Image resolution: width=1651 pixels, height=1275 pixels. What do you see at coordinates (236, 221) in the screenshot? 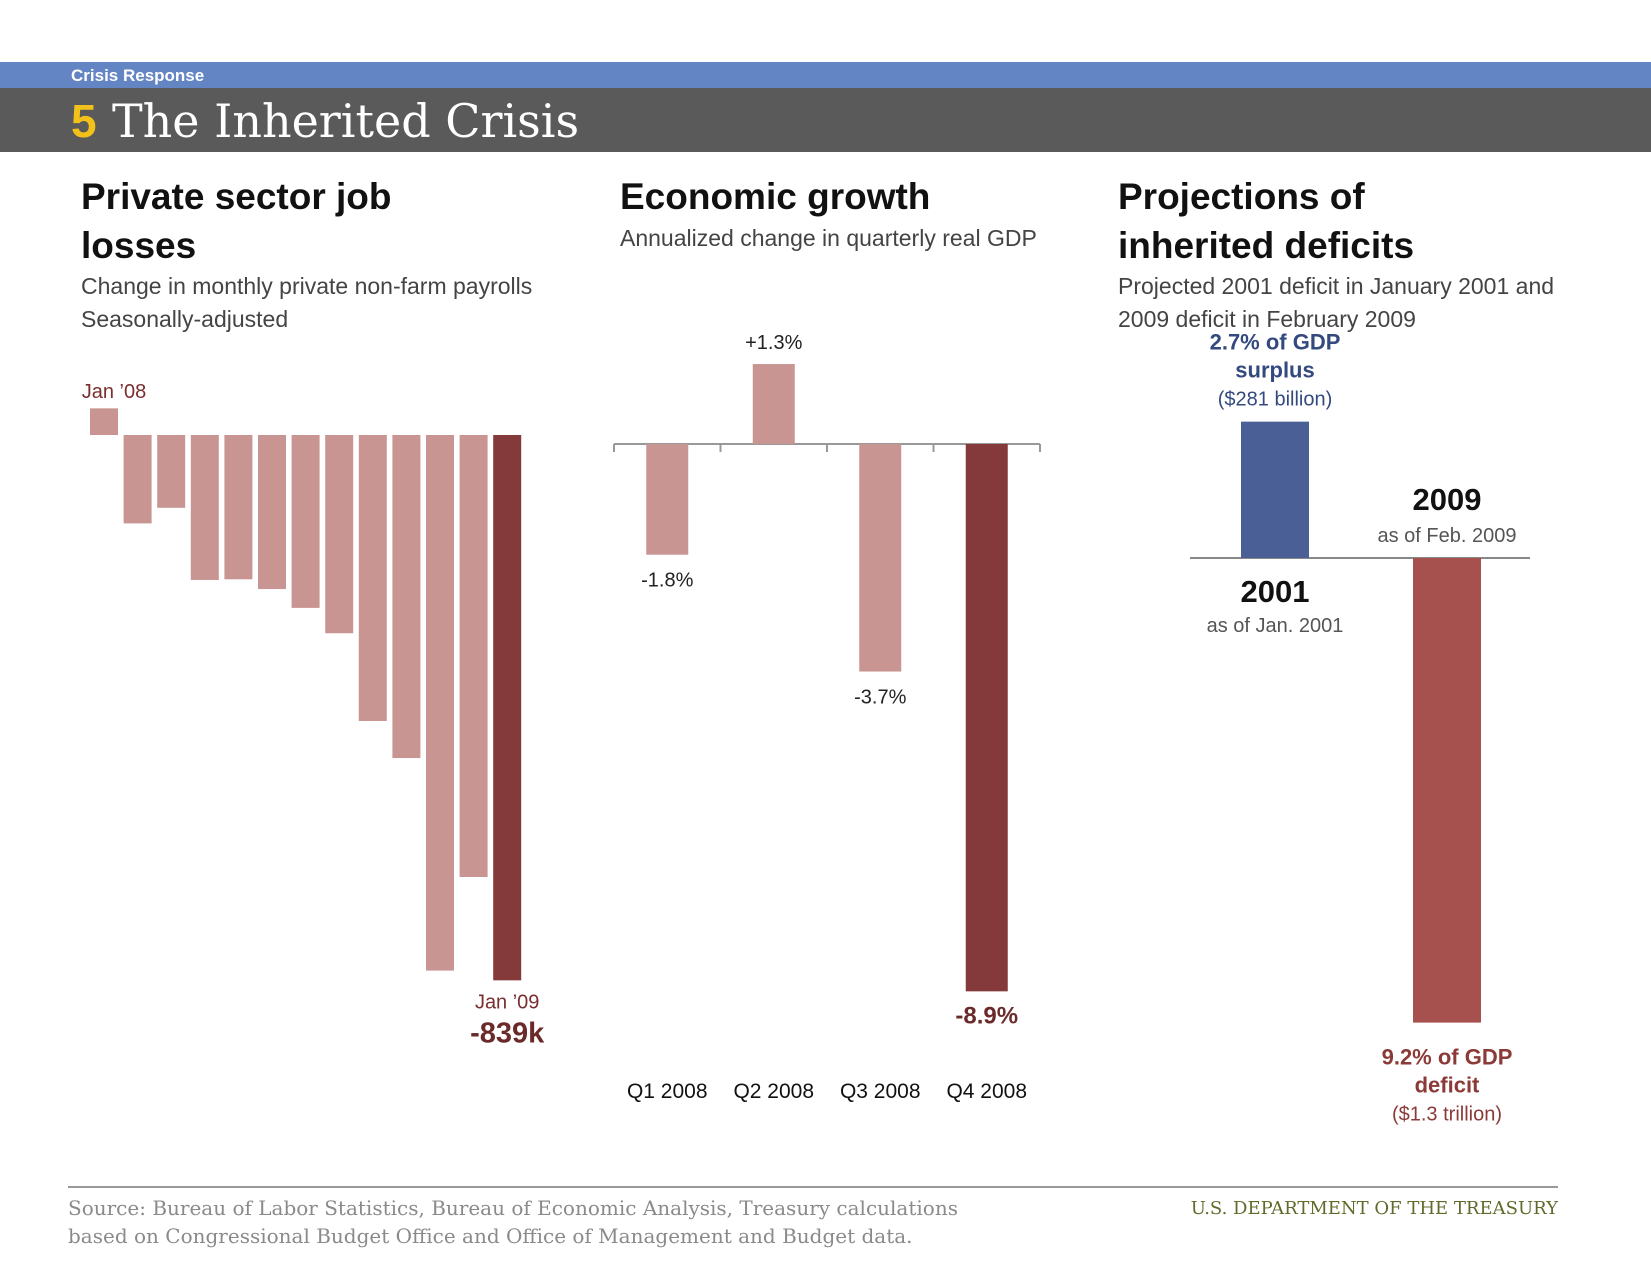
I see `panel1-title: Private sector job losses` at bounding box center [236, 221].